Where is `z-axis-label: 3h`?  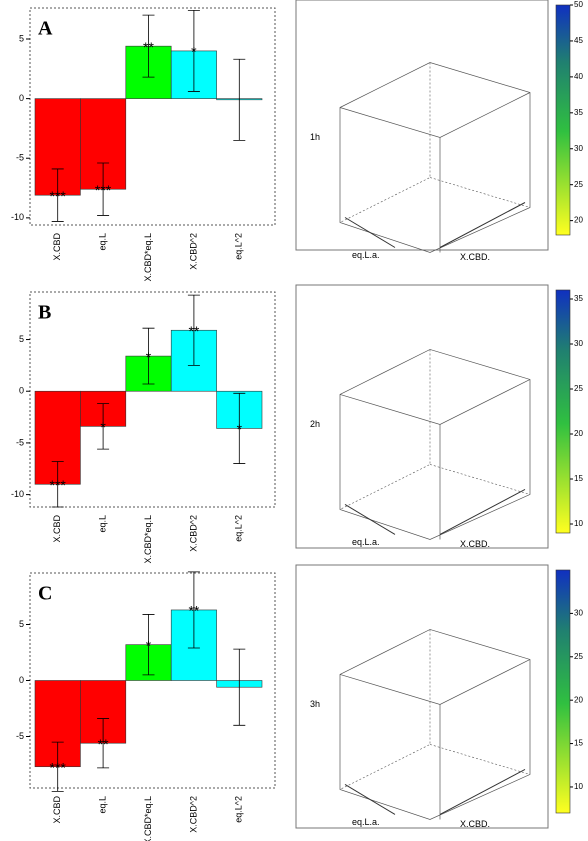 z-axis-label: 3h is located at coordinates (315, 704).